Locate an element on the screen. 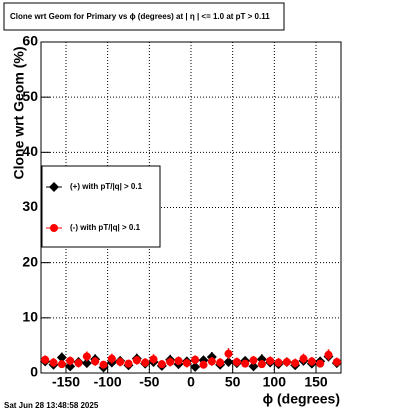 The width and height of the screenshot is (400, 414). x-tick-label: -150 is located at coordinates (66, 382).